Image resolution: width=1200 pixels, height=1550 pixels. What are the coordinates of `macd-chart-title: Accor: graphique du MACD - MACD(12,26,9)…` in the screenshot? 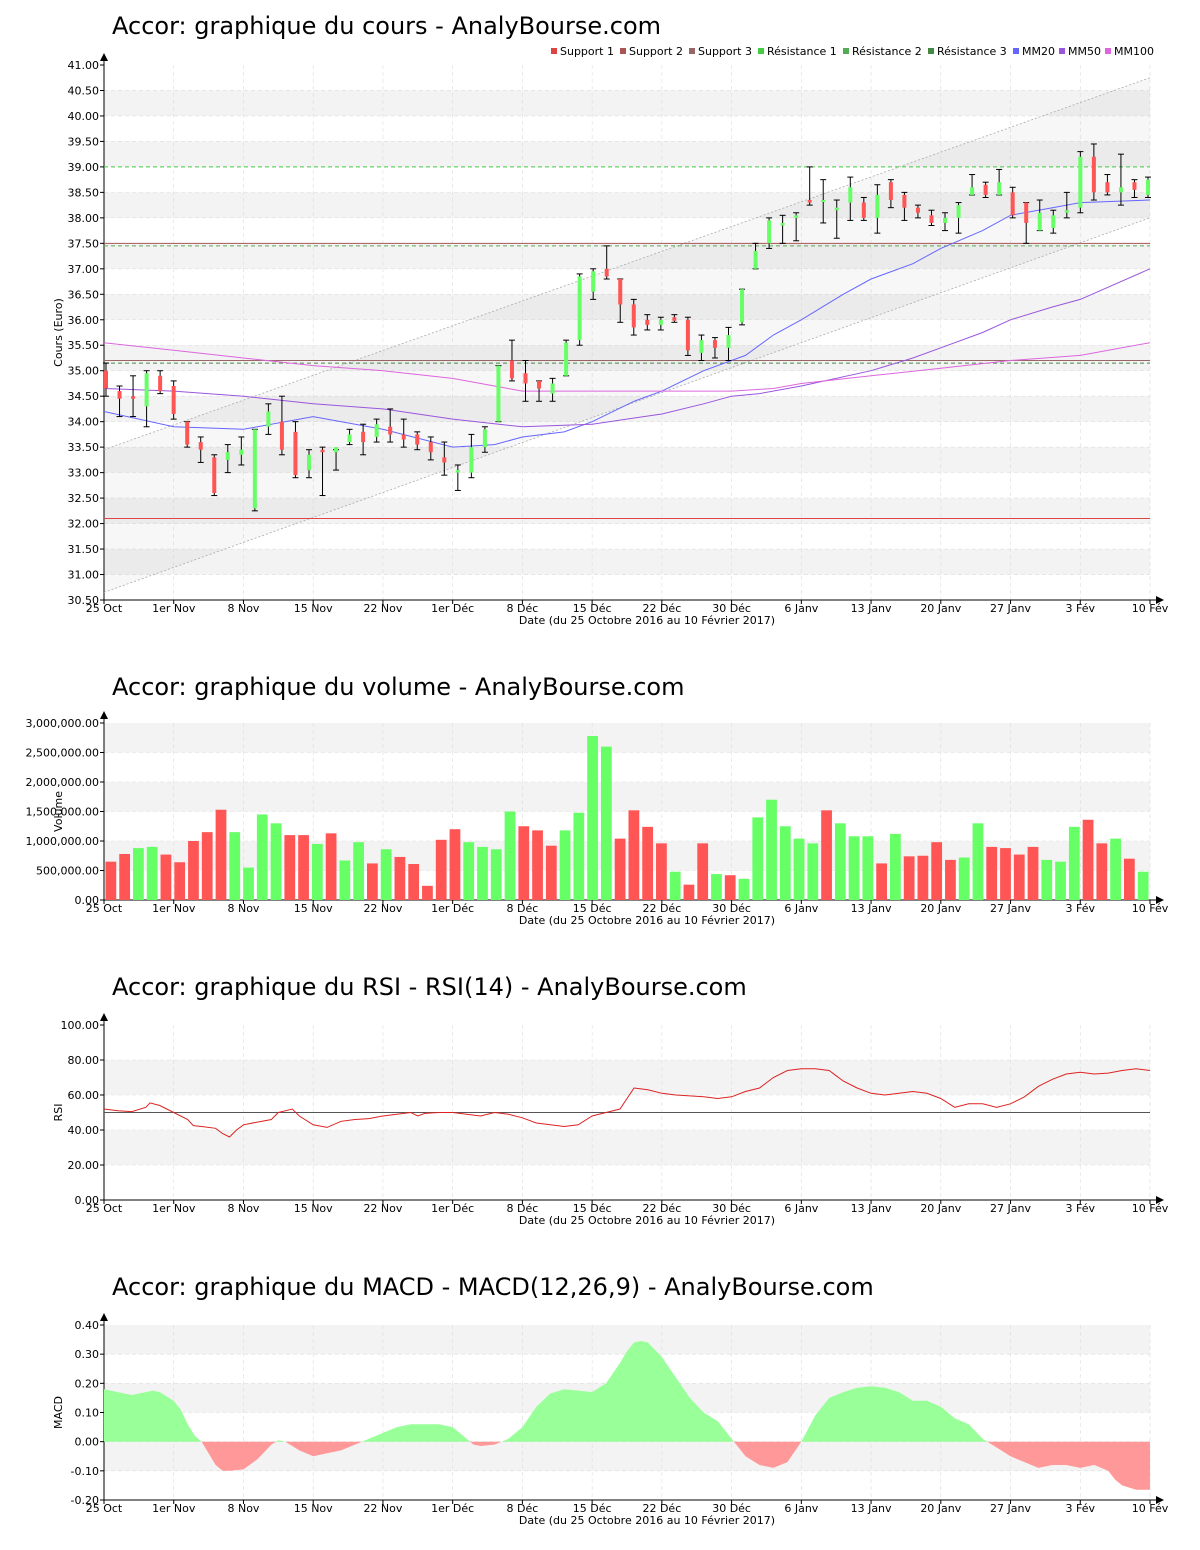 It's located at (493, 1287).